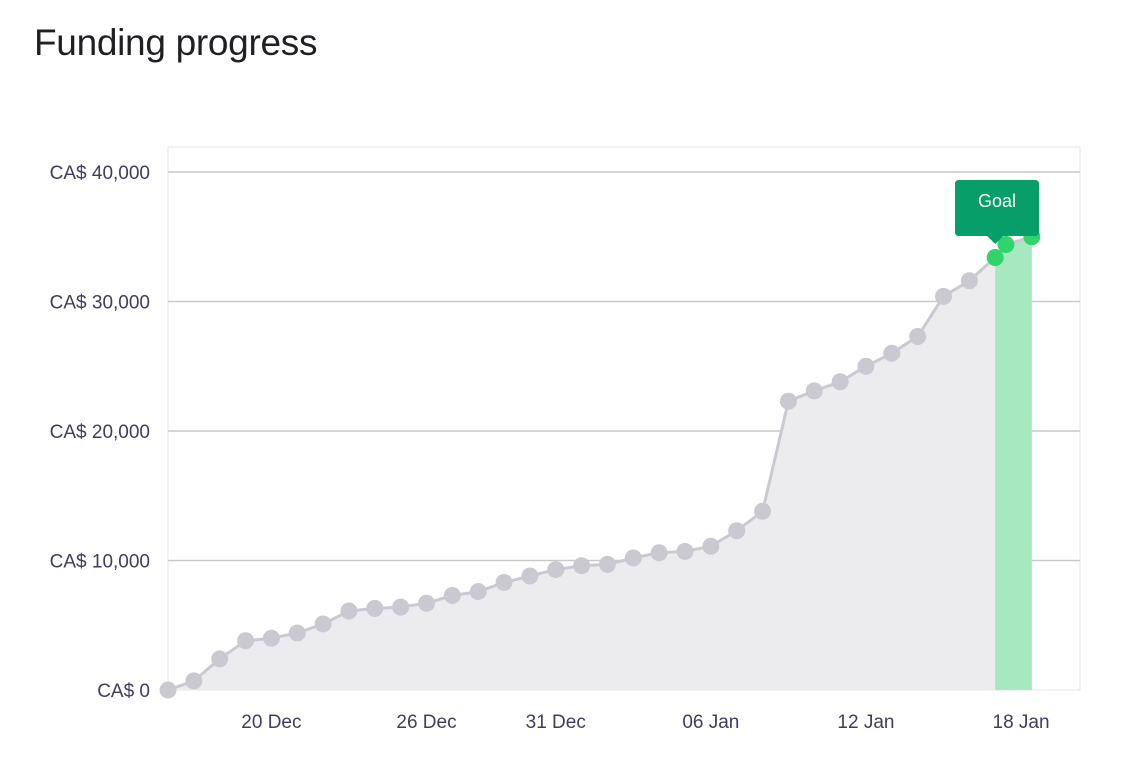 The height and width of the screenshot is (781, 1135). Describe the element at coordinates (865, 722) in the screenshot. I see `x-tick-label: 12 Jan` at that location.